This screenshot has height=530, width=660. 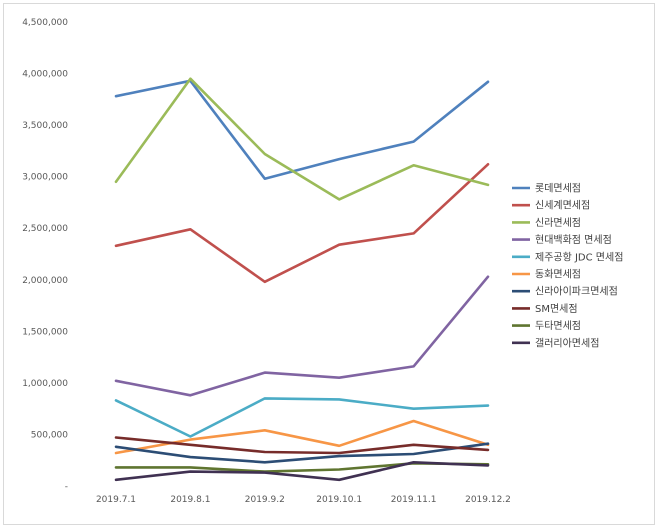 What do you see at coordinates (45, 75) in the screenshot?
I see `y-tick-label: 4,000,000` at bounding box center [45, 75].